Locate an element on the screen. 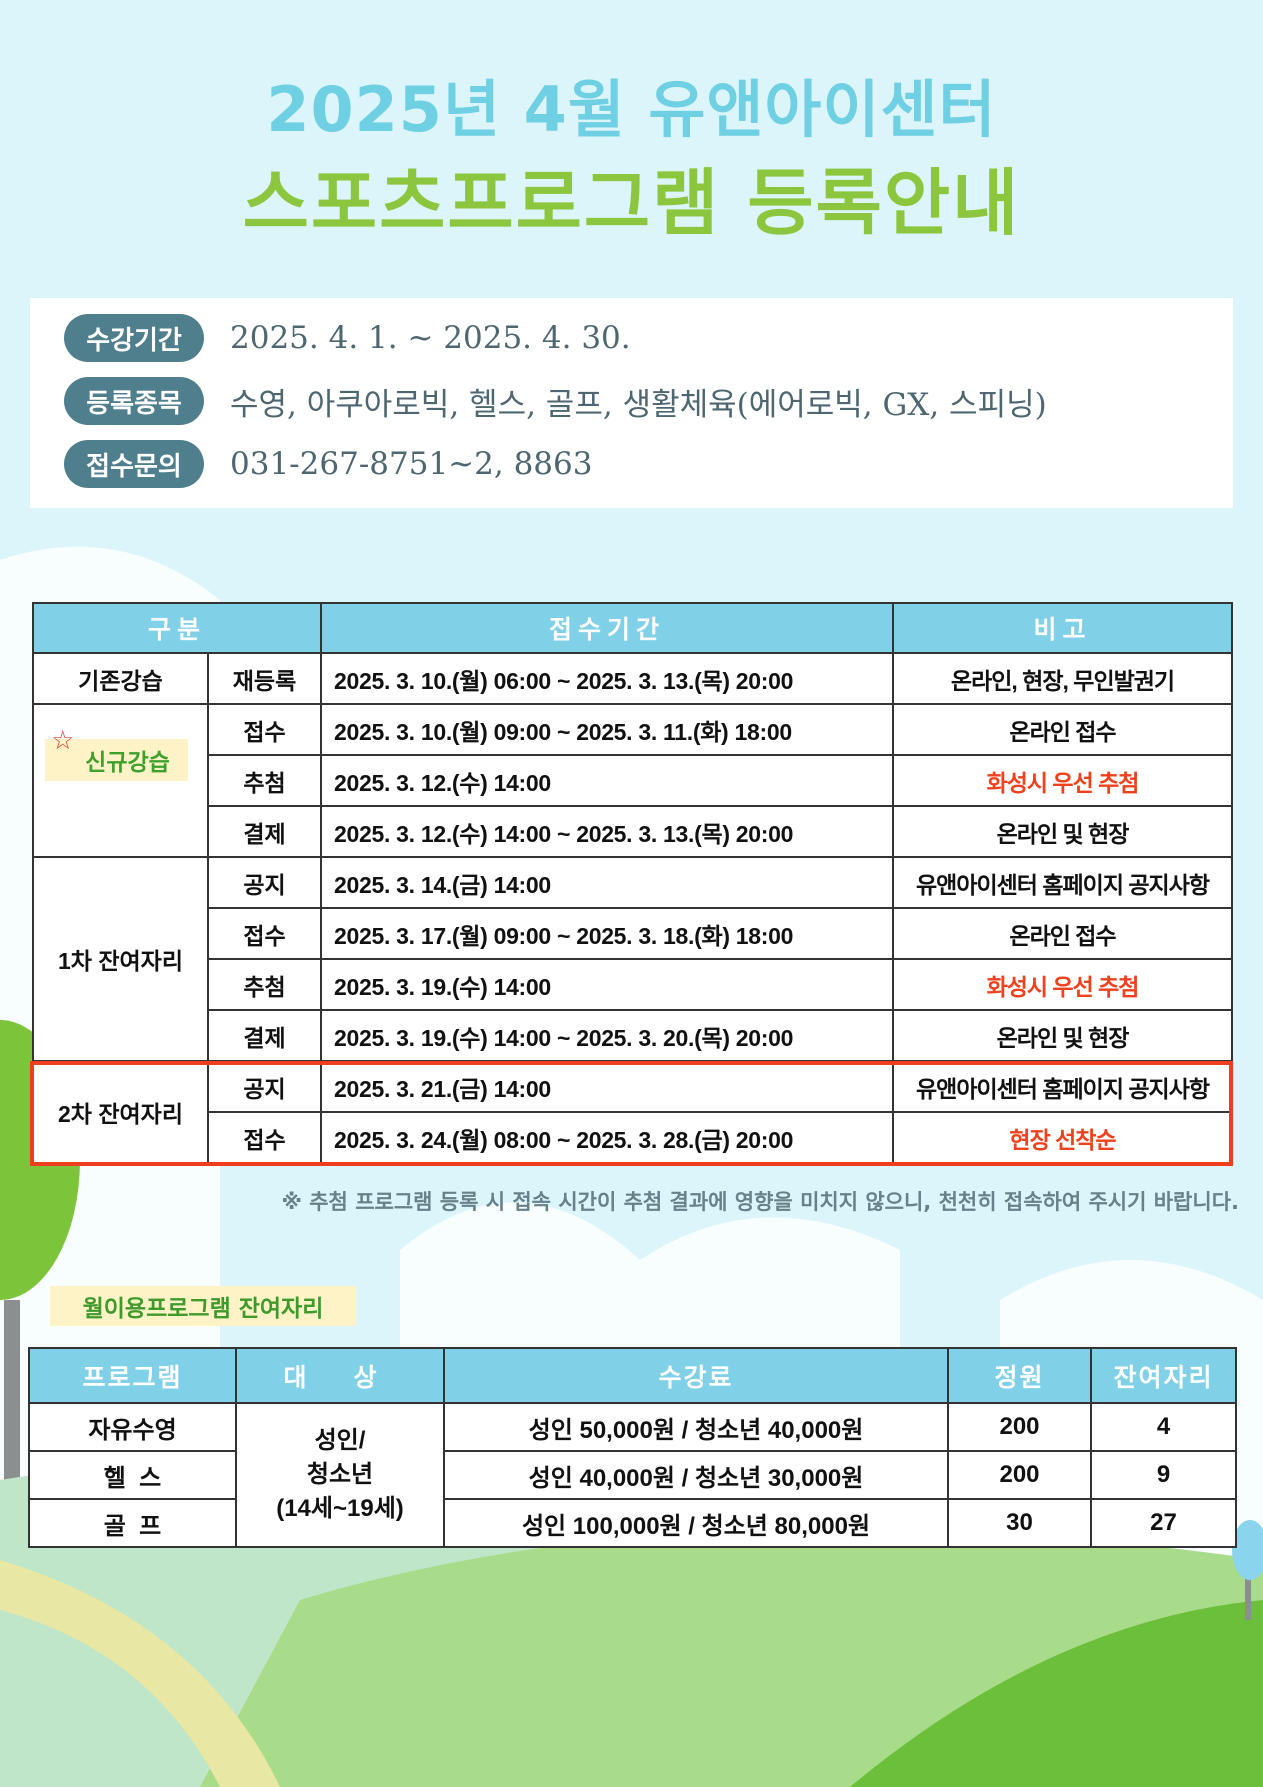 Image resolution: width=1263 pixels, height=1787 pixels. period: 2025. 3. 12.(수) 14:00 is located at coordinates (607, 780).